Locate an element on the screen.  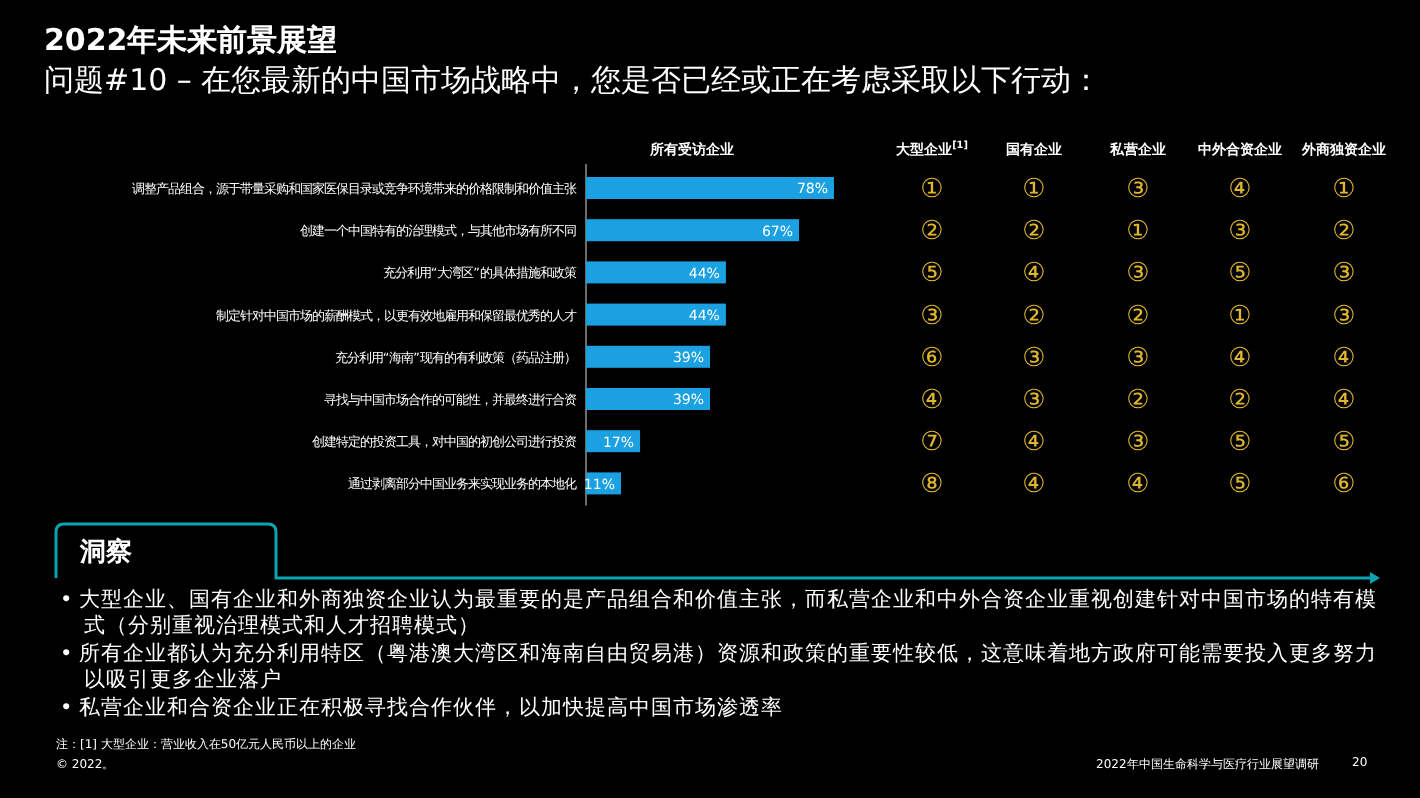
chart-subtitle: 问题#10 – 在您最新的中国市场战略中，您是否已经或正在考虑采取以下行动： is located at coordinates (573, 81).